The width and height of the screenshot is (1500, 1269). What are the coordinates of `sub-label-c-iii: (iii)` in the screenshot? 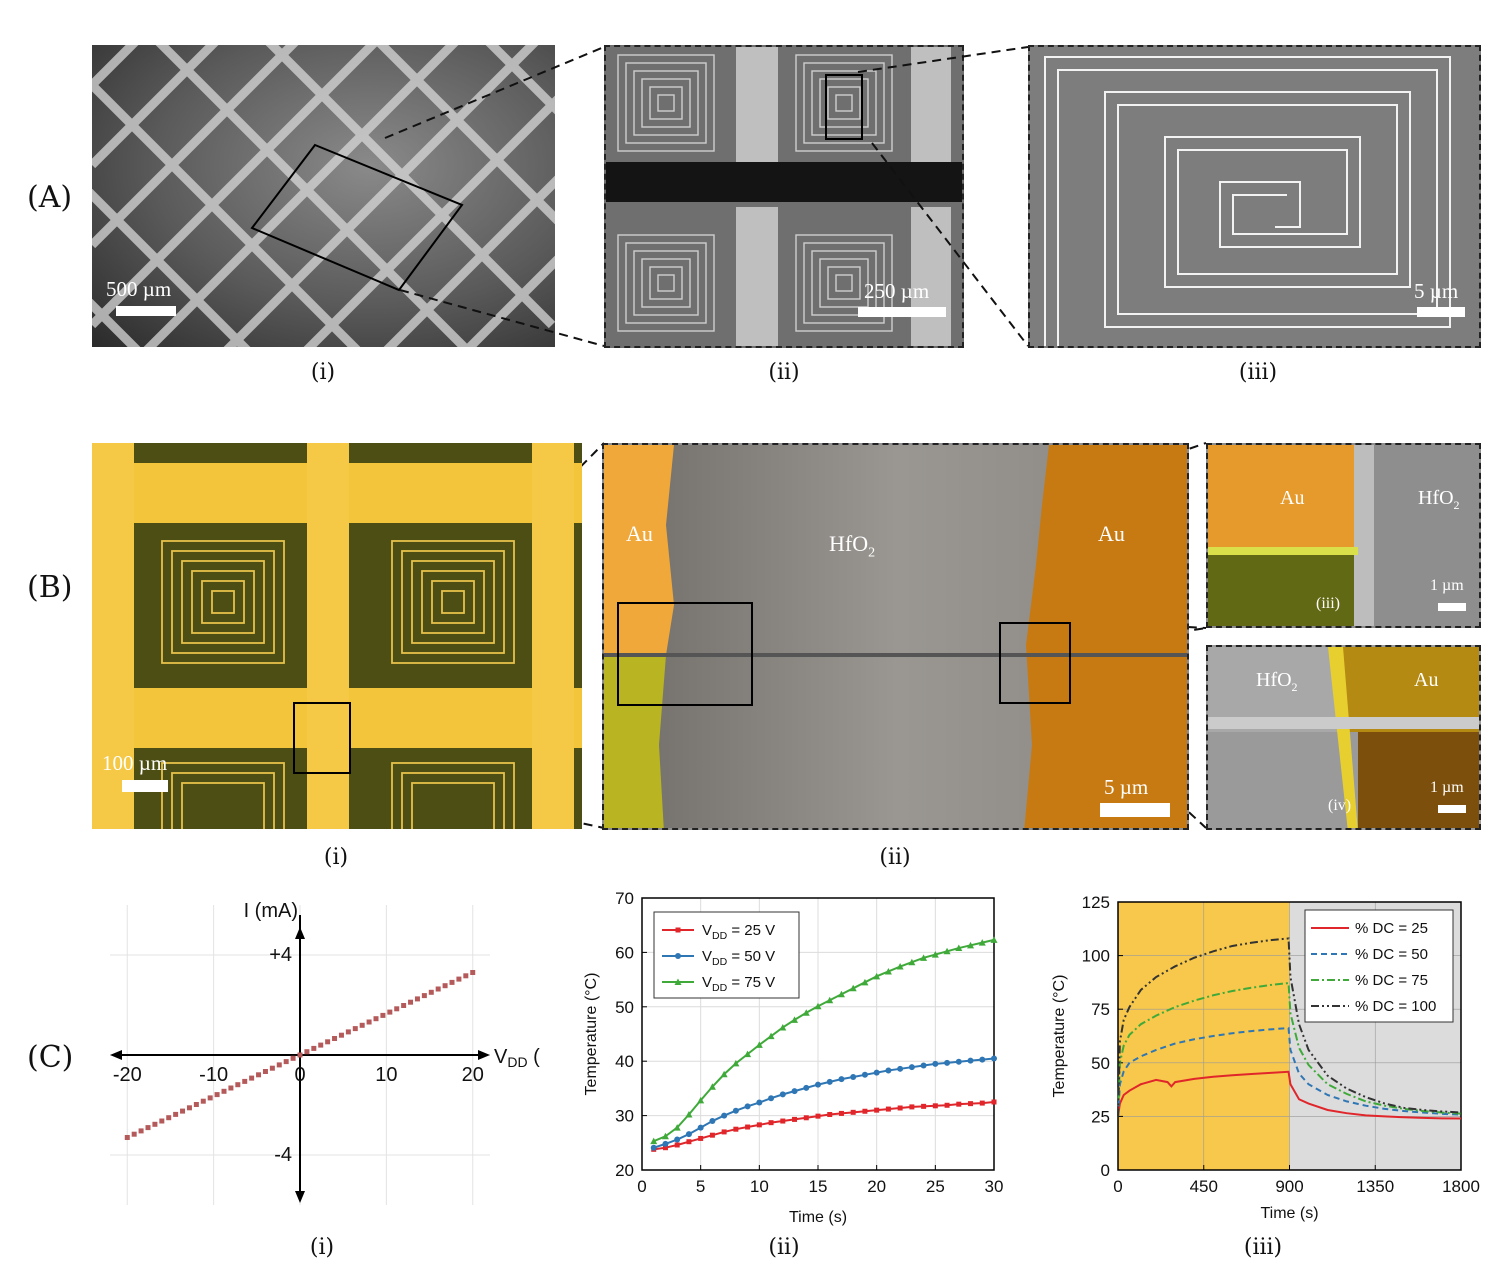 It's located at (1263, 1247).